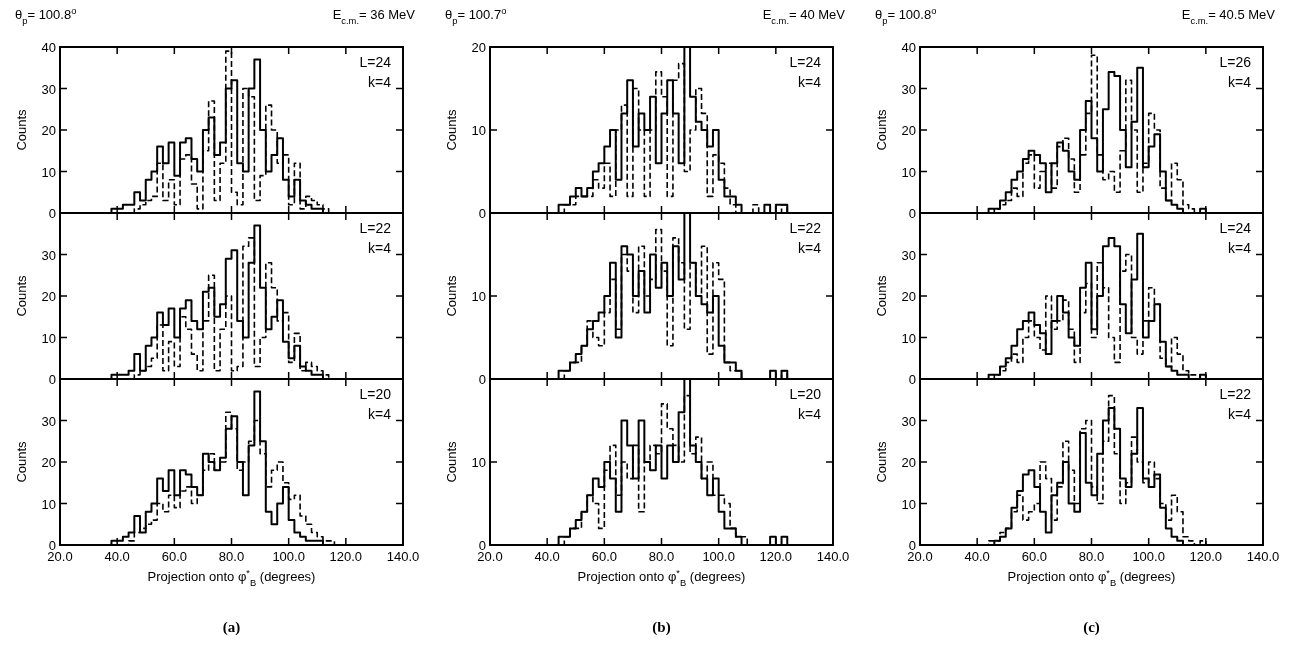 This screenshot has width=1307, height=653. What do you see at coordinates (374, 16) in the screenshot?
I see `chart-subtitle: E$_{c.m.}$= 36 MeV` at bounding box center [374, 16].